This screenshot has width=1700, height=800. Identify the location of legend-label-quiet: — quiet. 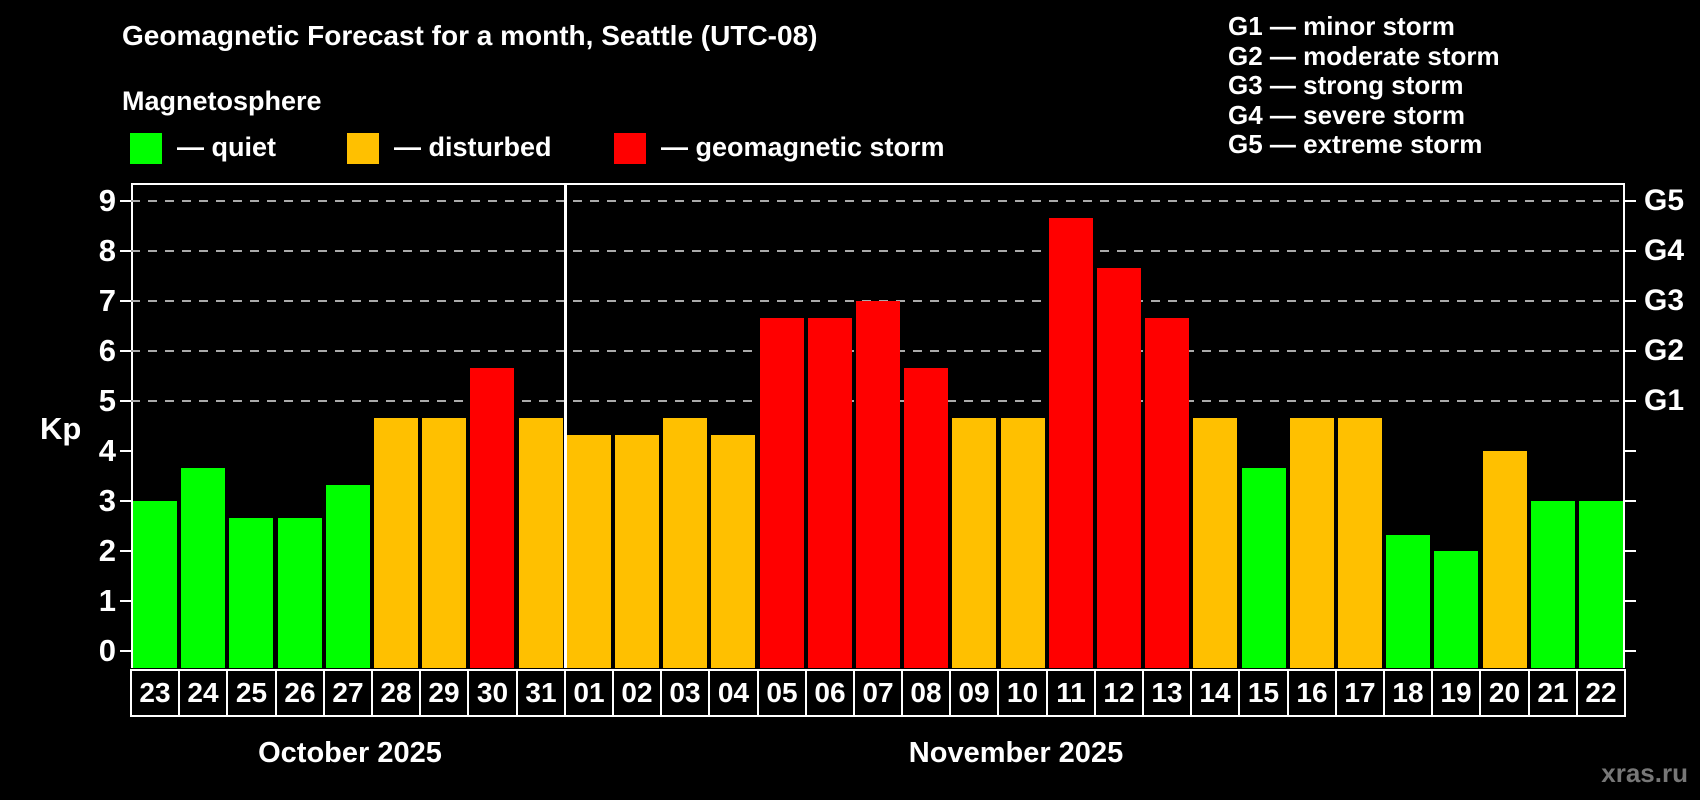
(226, 147).